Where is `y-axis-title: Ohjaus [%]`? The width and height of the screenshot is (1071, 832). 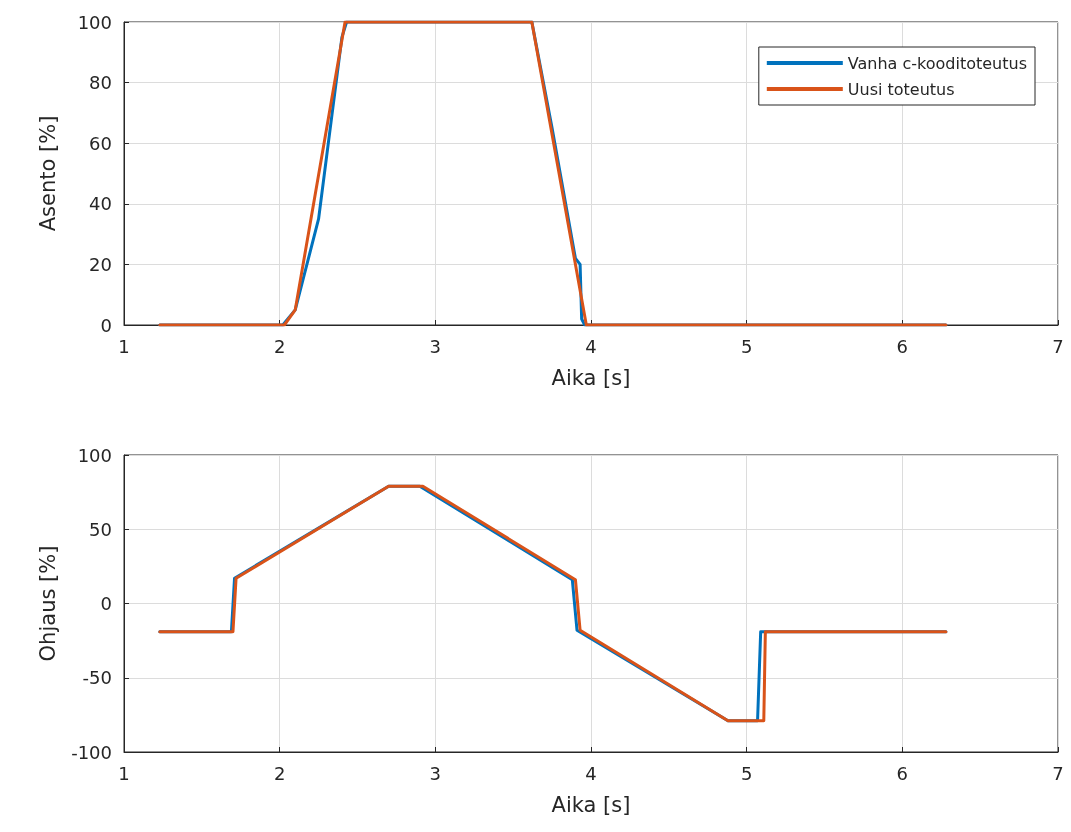
y-axis-title: Ohjaus [%] is located at coordinates (47, 603).